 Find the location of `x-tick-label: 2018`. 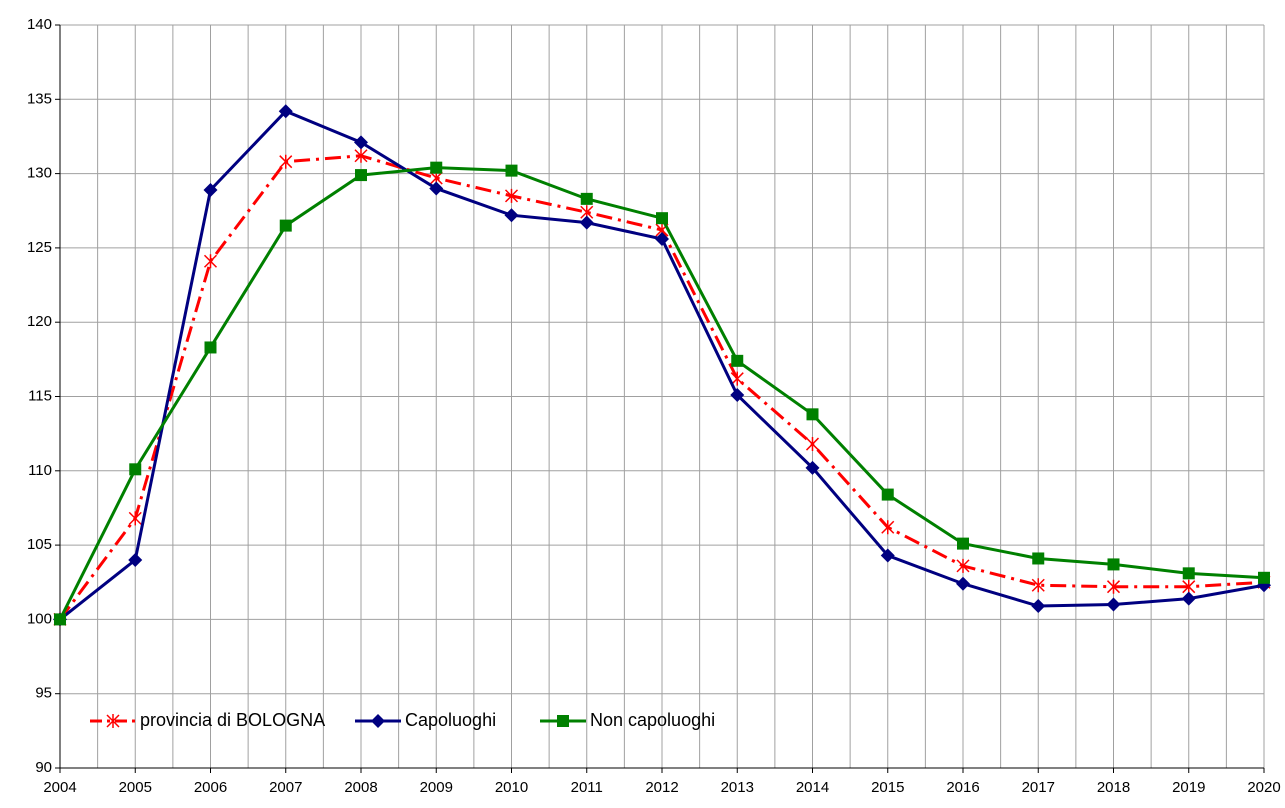

x-tick-label: 2018 is located at coordinates (1113, 787).